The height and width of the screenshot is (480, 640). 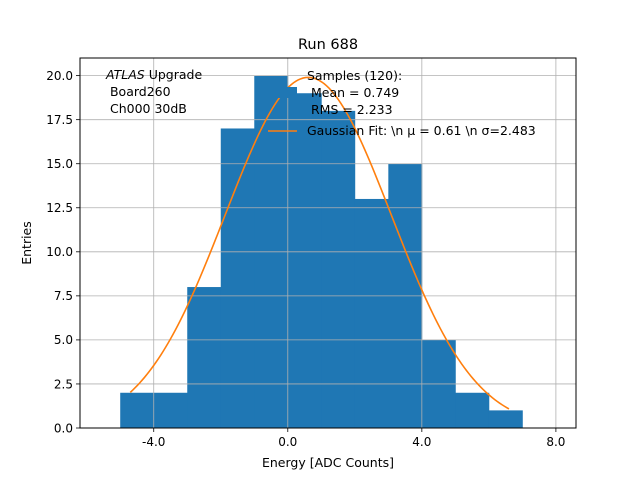 What do you see at coordinates (63, 340) in the screenshot?
I see `y-tick-label: 5.0` at bounding box center [63, 340].